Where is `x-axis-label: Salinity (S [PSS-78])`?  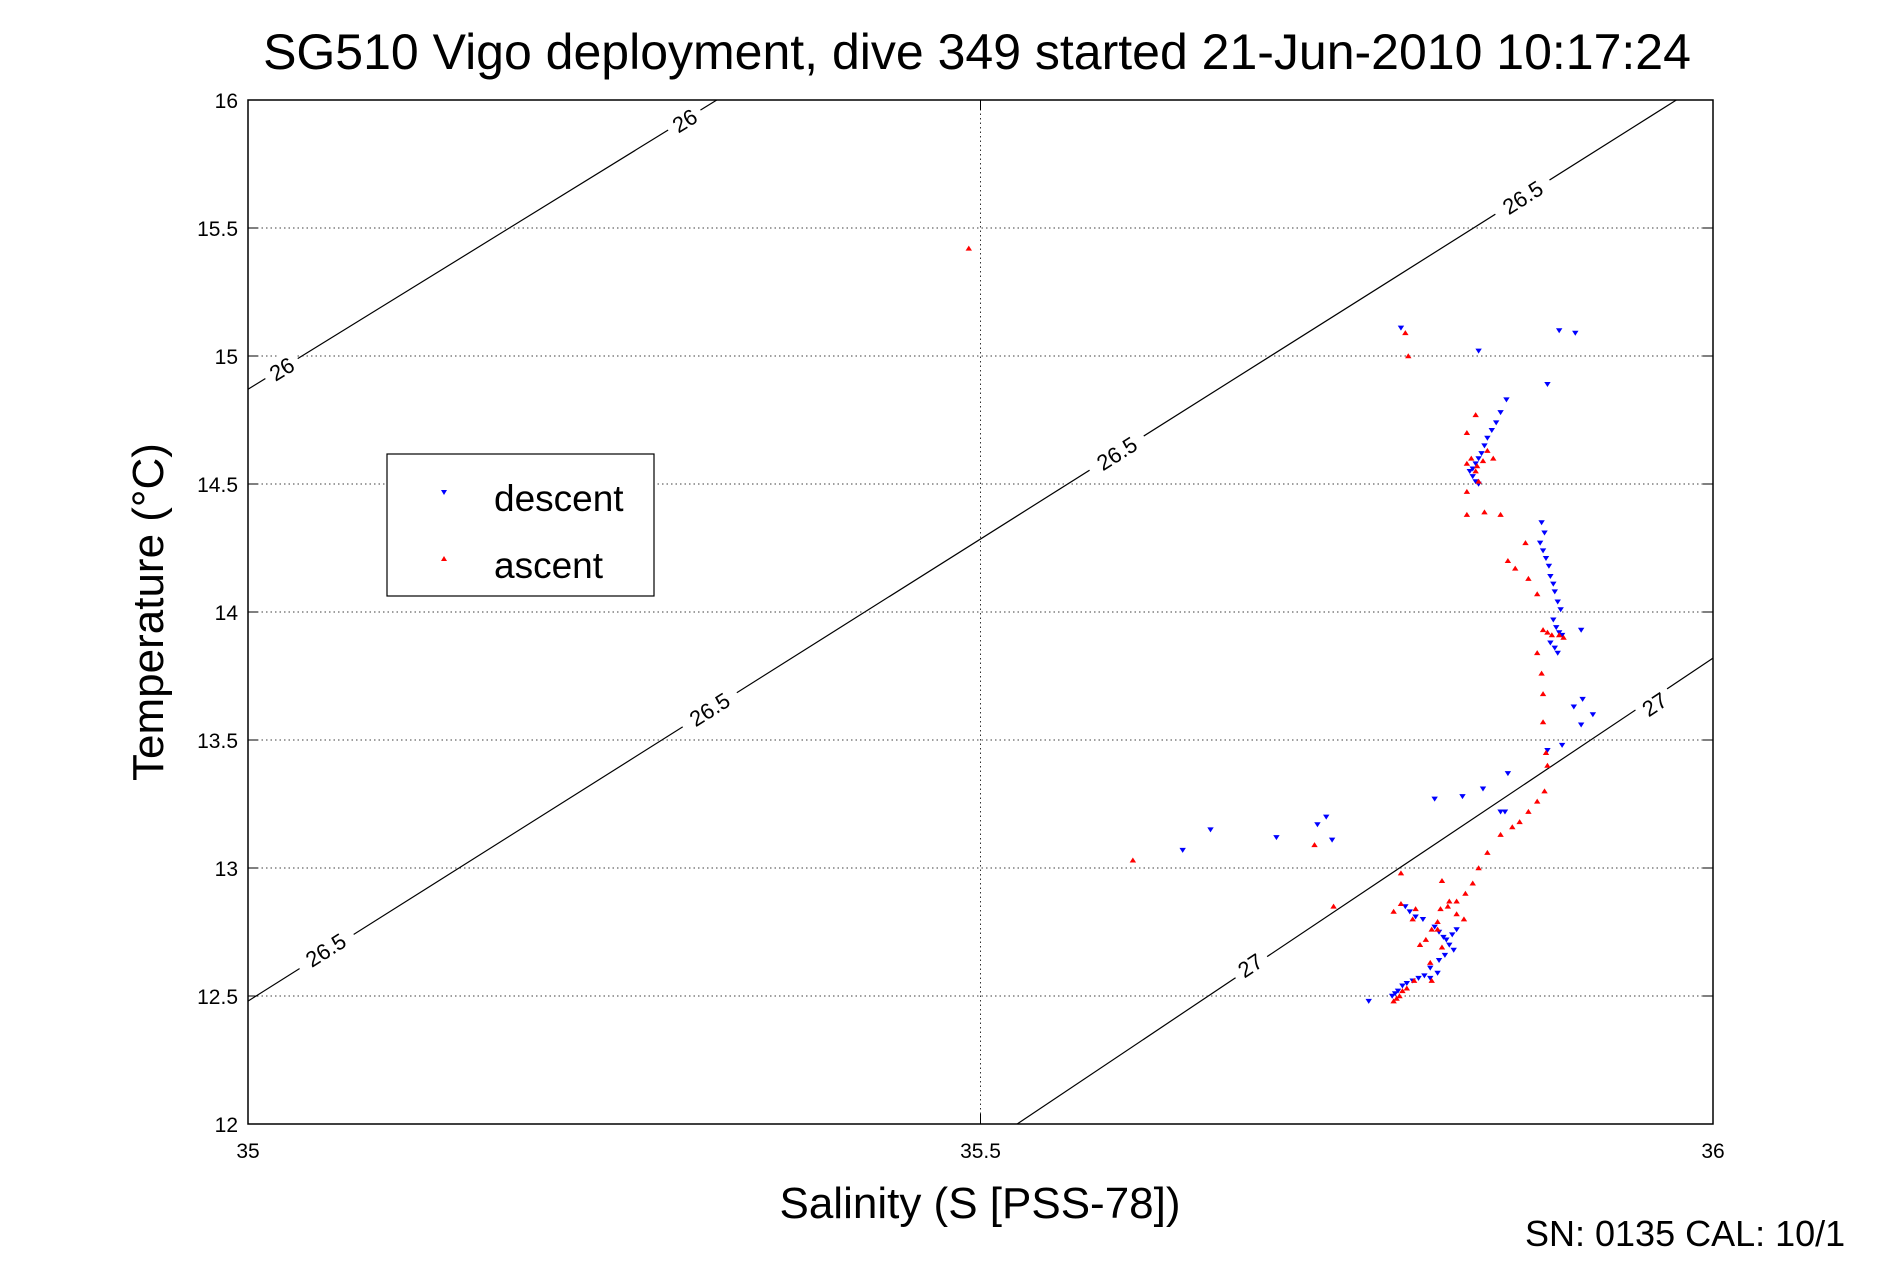 x-axis-label: Salinity (S [PSS-78]) is located at coordinates (979, 1203).